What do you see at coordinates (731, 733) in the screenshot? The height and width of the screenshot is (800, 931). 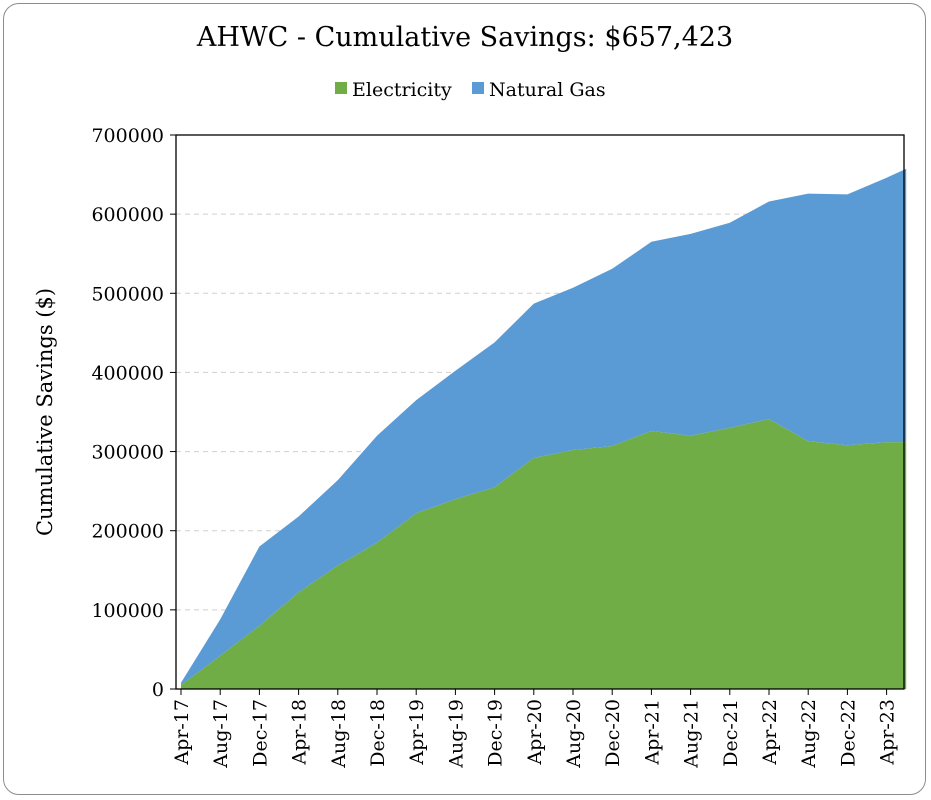 I see `x-tick-label: Dec-21` at bounding box center [731, 733].